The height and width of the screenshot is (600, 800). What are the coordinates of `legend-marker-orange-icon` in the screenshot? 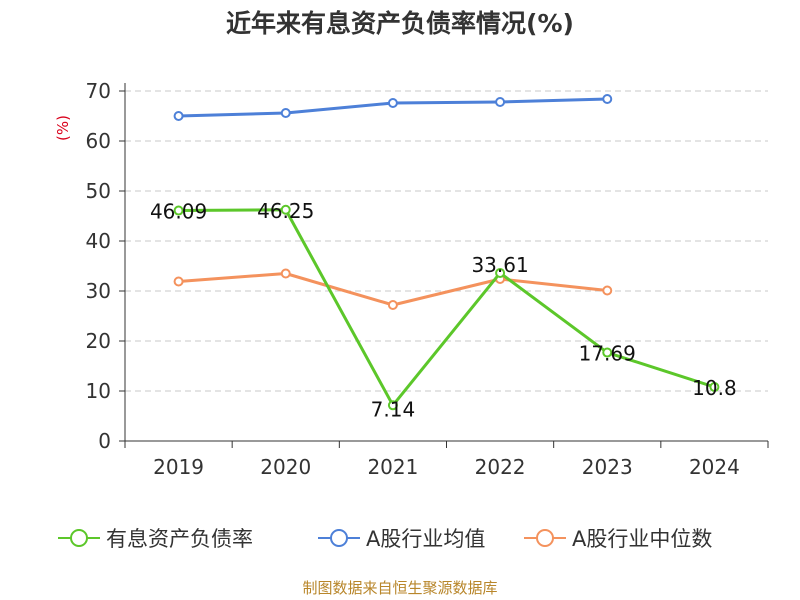 It's located at (545, 538).